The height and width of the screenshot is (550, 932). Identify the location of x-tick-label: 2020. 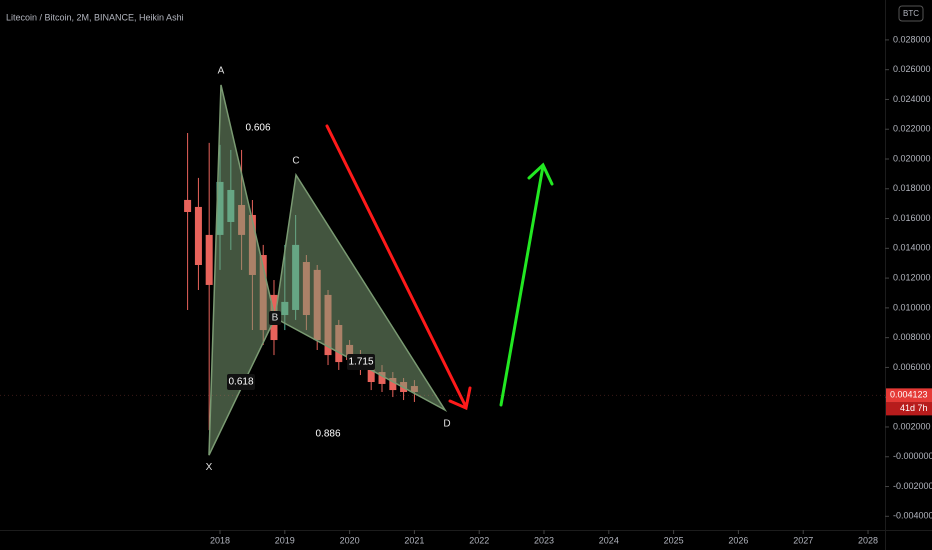
(350, 540).